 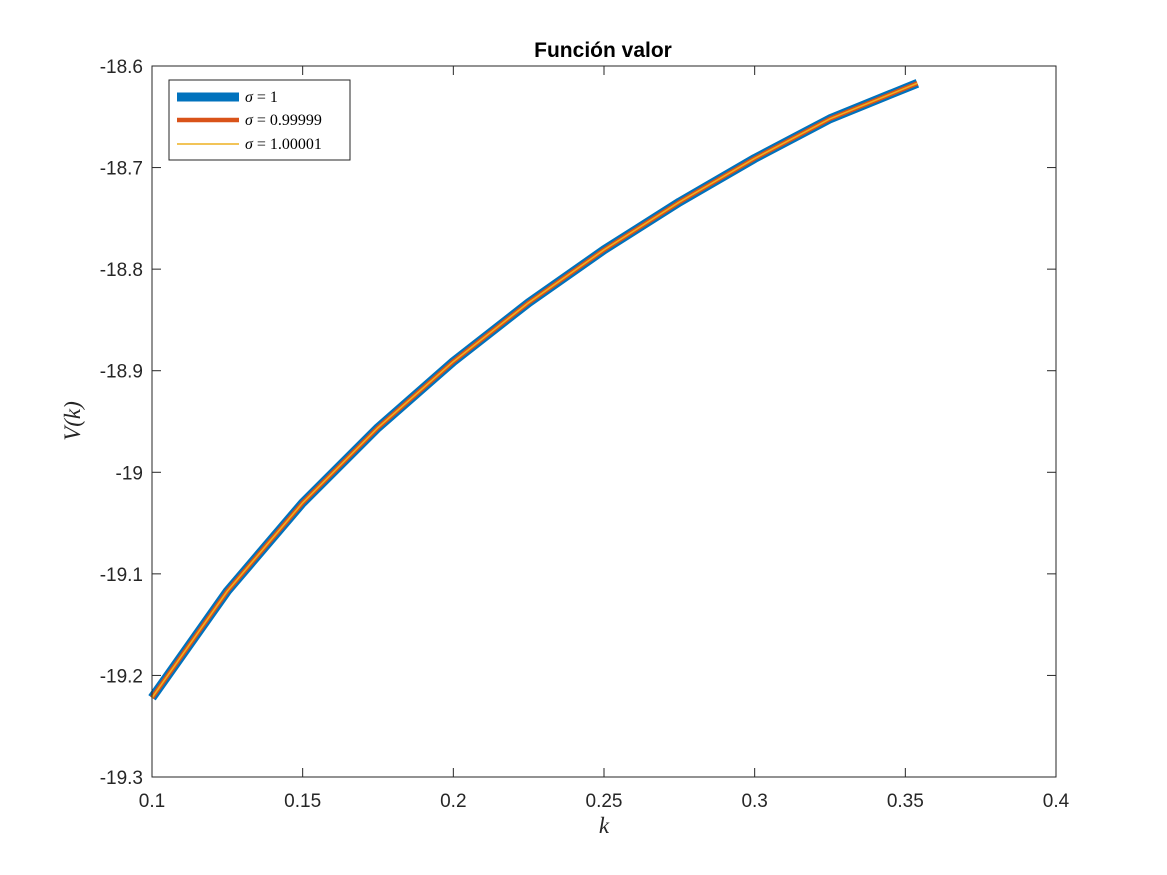 What do you see at coordinates (302, 801) in the screenshot?
I see `x-tick-label: 0.15` at bounding box center [302, 801].